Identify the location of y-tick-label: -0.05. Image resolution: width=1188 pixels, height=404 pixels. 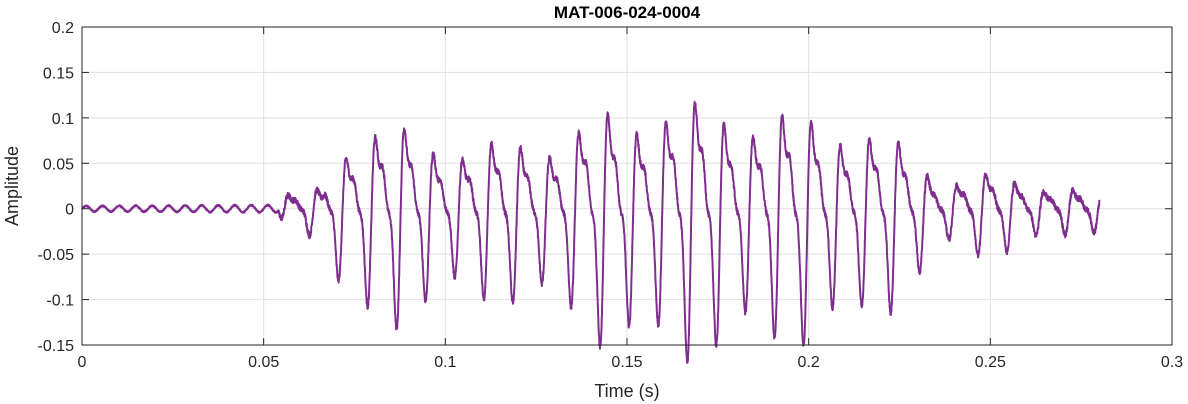
(56, 255).